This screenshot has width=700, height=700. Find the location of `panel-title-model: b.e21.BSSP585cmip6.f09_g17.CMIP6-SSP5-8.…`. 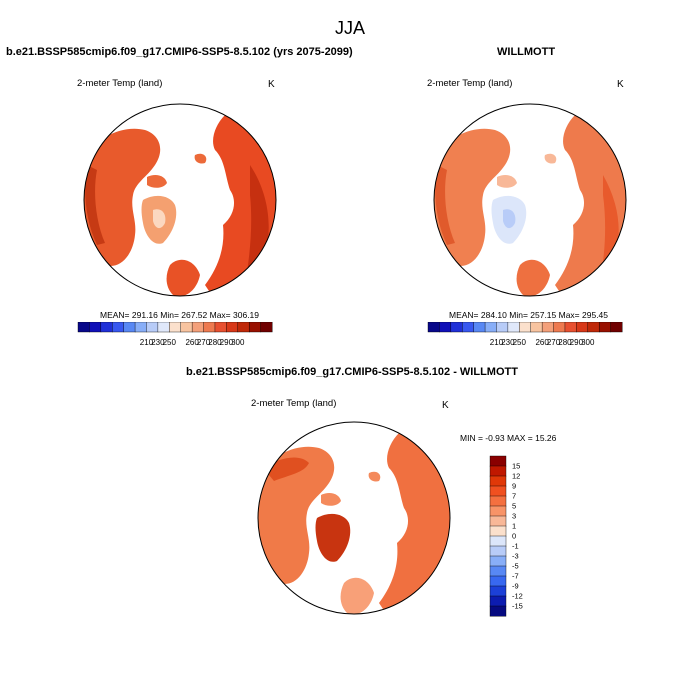

panel-title-model: b.e21.BSSP585cmip6.f09_g17.CMIP6-SSP5-8.… is located at coordinates (179, 52).